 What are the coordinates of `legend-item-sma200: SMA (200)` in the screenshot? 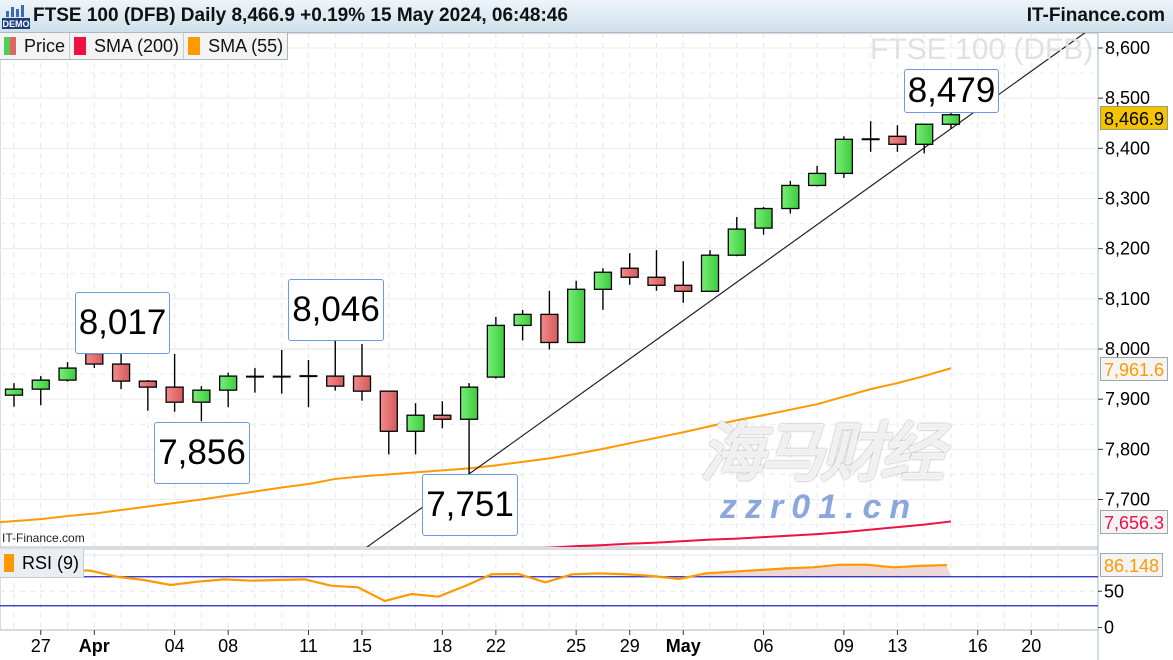 It's located at (127, 46).